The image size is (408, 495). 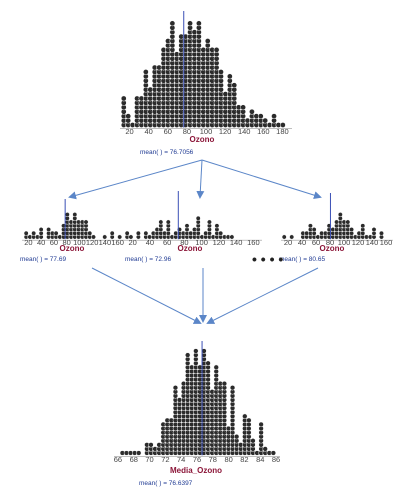 I want to click on tick-label: 72, so click(x=165, y=459).